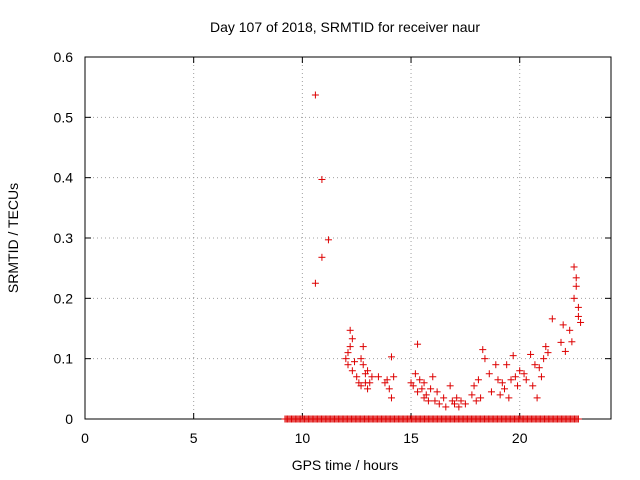 This screenshot has height=480, width=640. Describe the element at coordinates (411, 438) in the screenshot. I see `x-tick-label: 15` at that location.